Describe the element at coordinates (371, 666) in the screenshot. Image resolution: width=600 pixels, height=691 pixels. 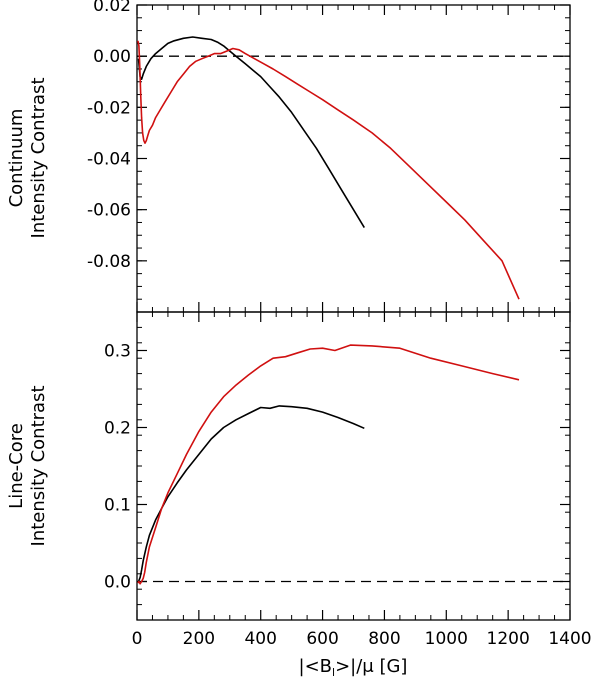
I see `x-axis-label-tail: >|/μ [G]` at that location.